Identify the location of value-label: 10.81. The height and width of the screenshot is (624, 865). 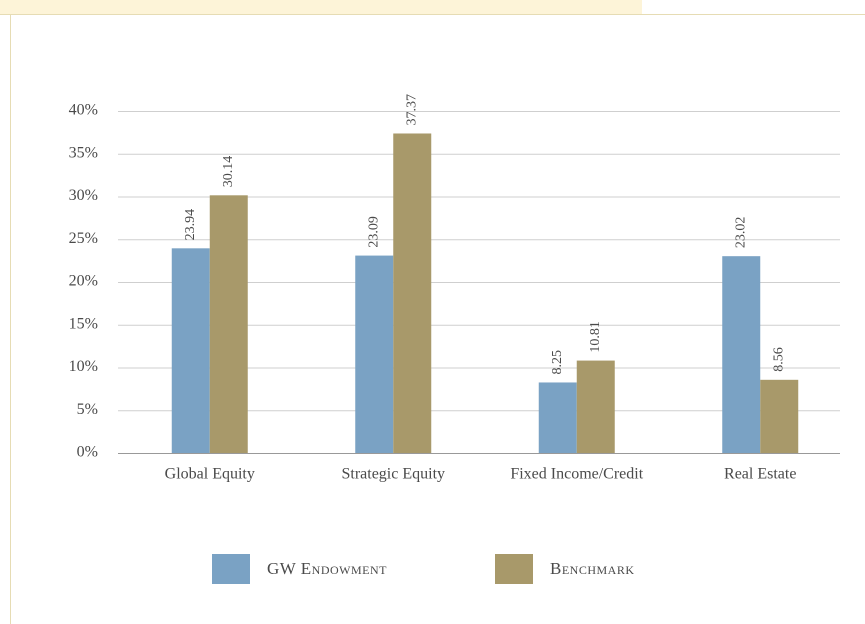
(595, 337).